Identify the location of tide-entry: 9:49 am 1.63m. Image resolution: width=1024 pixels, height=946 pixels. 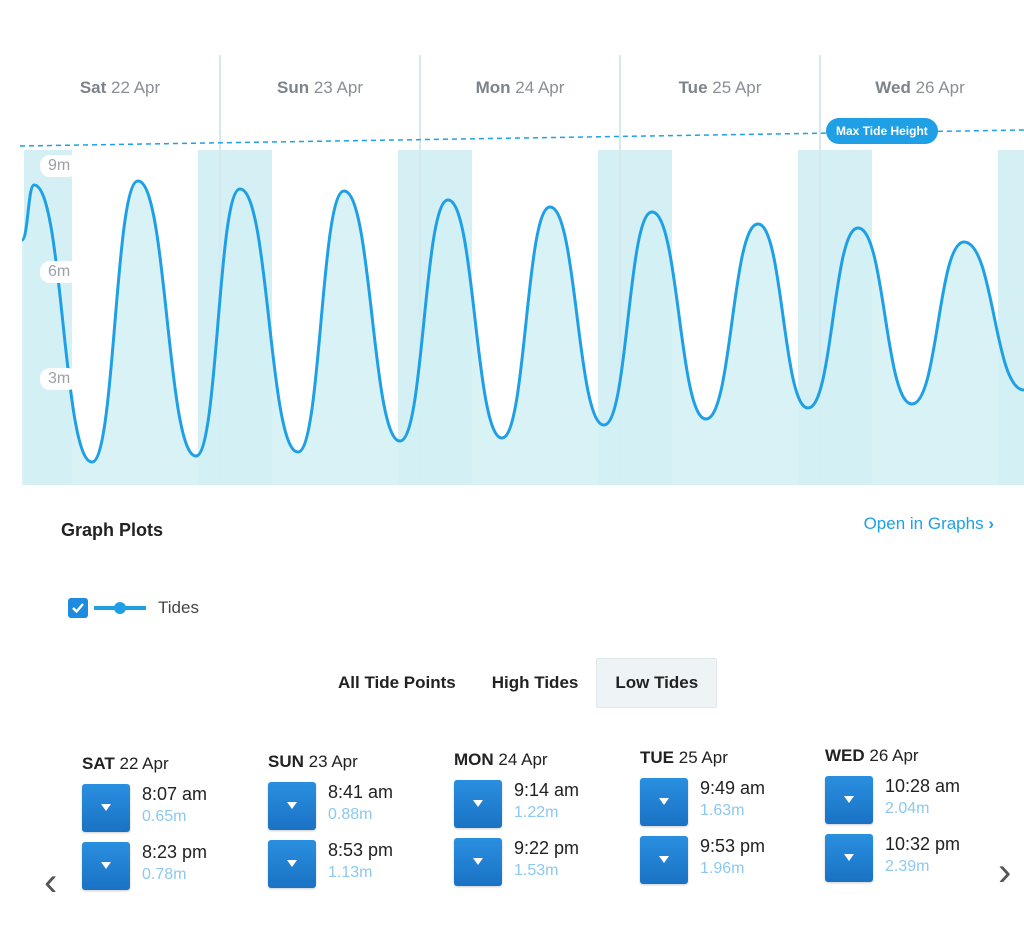
(725, 807).